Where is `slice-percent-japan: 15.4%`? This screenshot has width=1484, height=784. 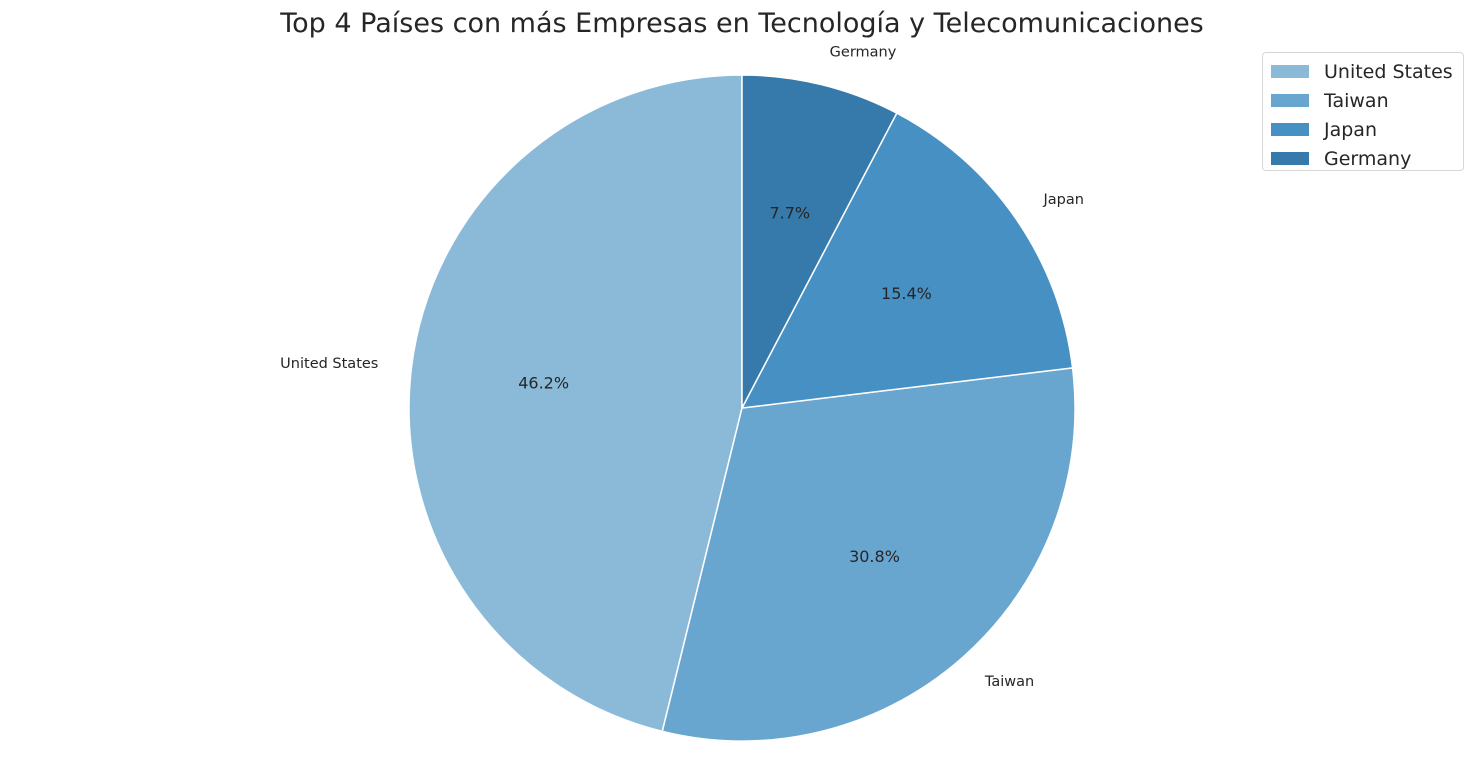 slice-percent-japan: 15.4% is located at coordinates (906, 293).